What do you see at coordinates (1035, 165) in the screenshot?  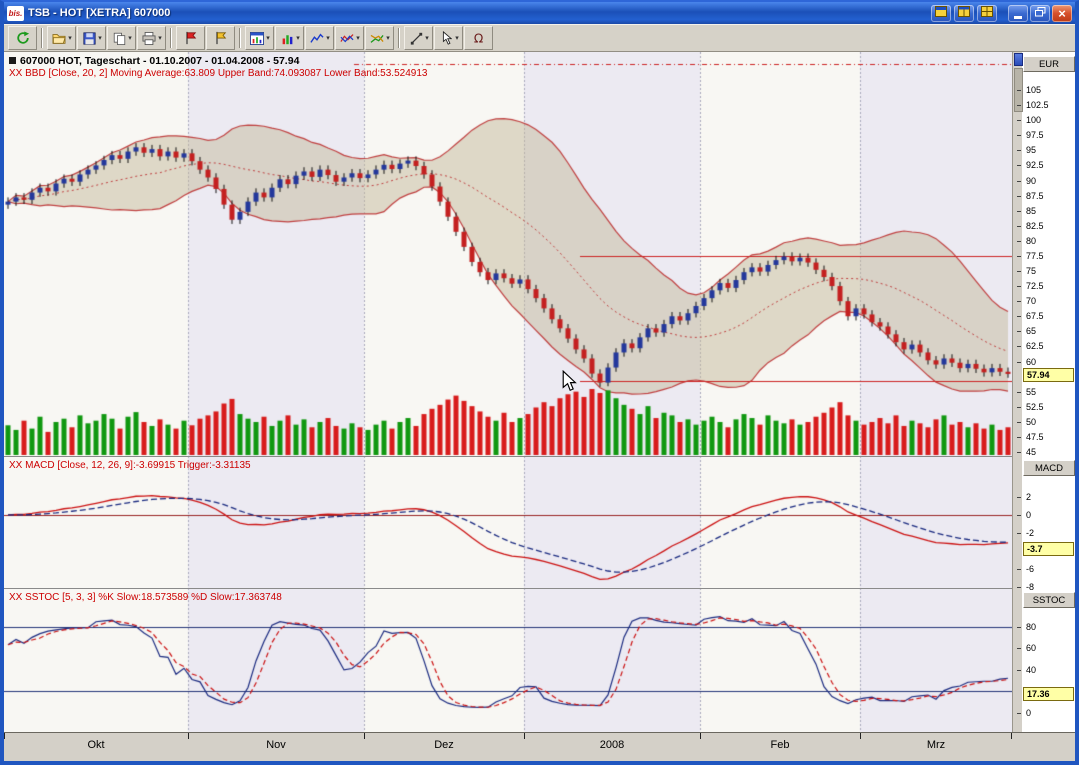 I see `price-axis-tick-label: 92.5` at bounding box center [1035, 165].